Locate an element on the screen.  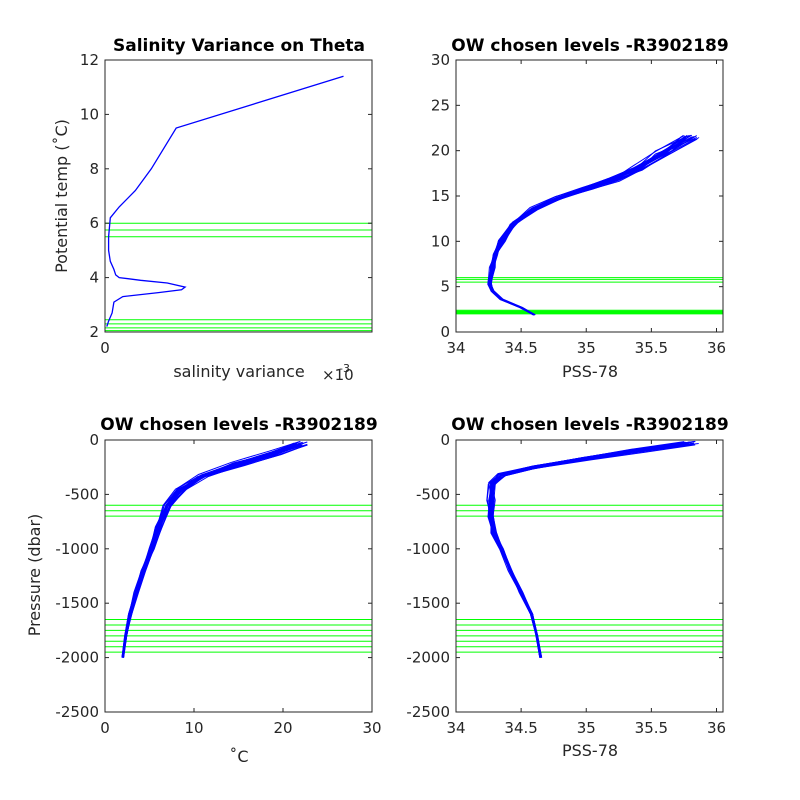
x-tick-label: 20 is located at coordinates (282, 728).